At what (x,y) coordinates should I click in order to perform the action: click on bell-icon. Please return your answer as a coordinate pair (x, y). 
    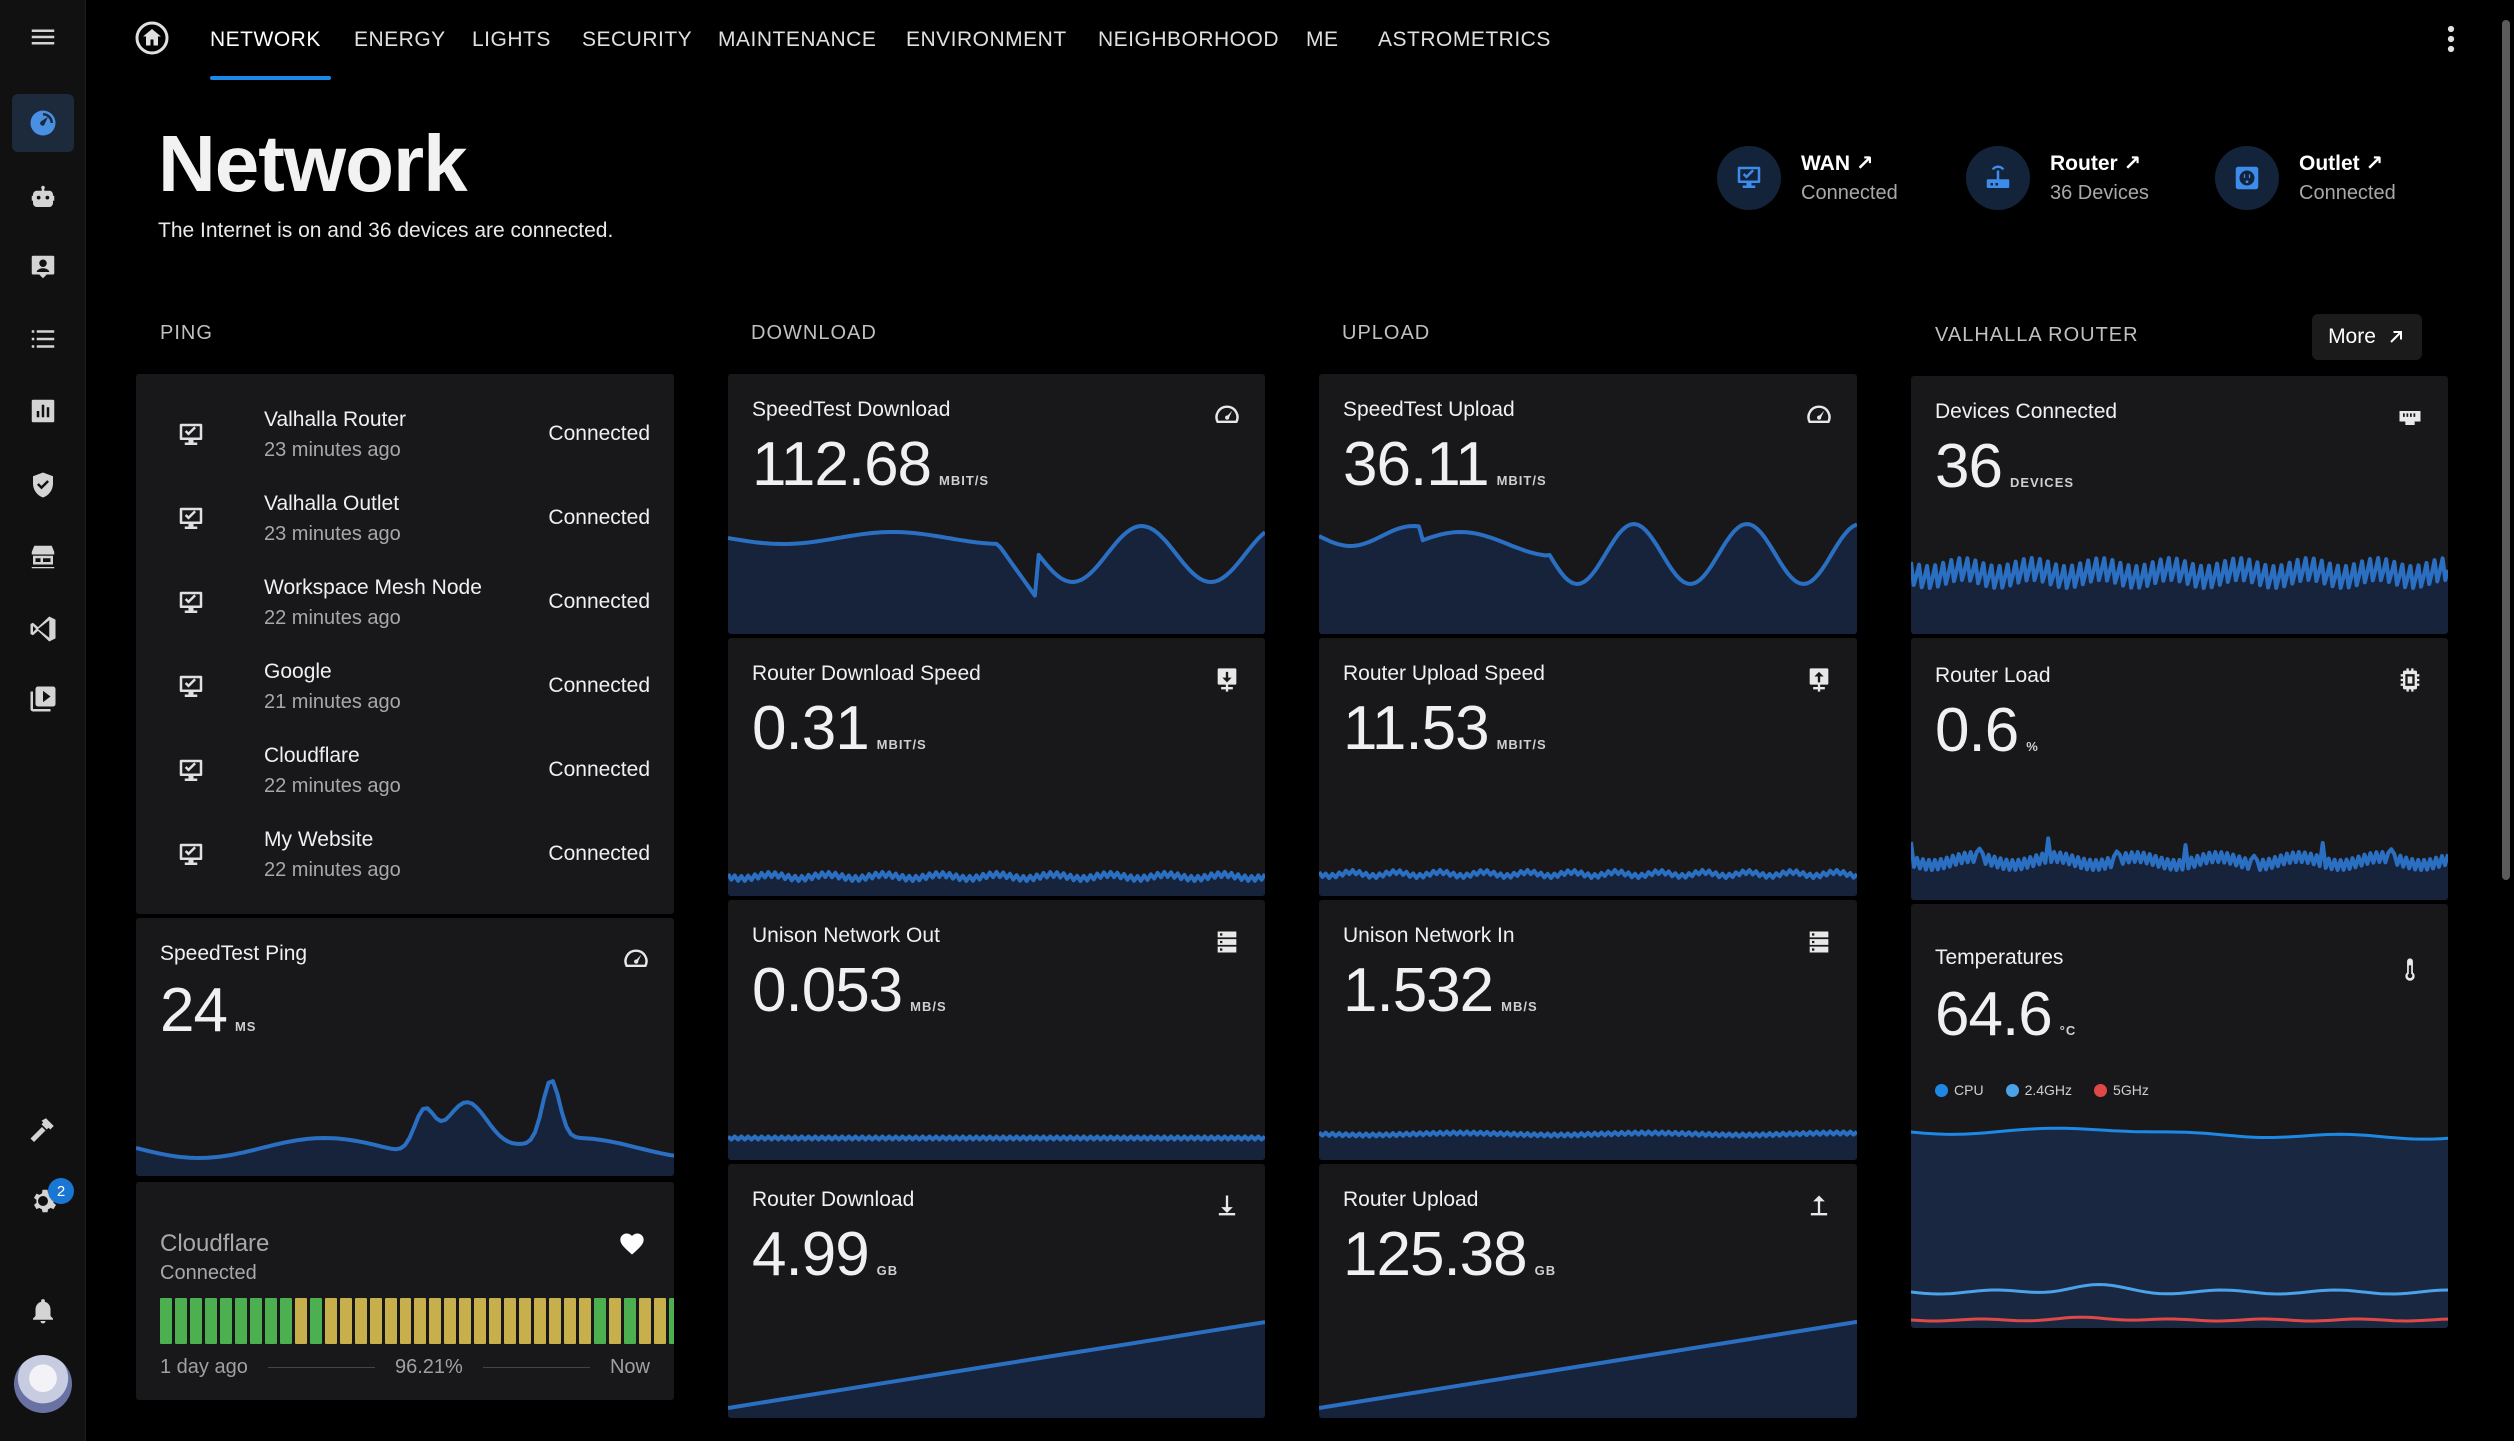
    Looking at the image, I should click on (43, 1311).